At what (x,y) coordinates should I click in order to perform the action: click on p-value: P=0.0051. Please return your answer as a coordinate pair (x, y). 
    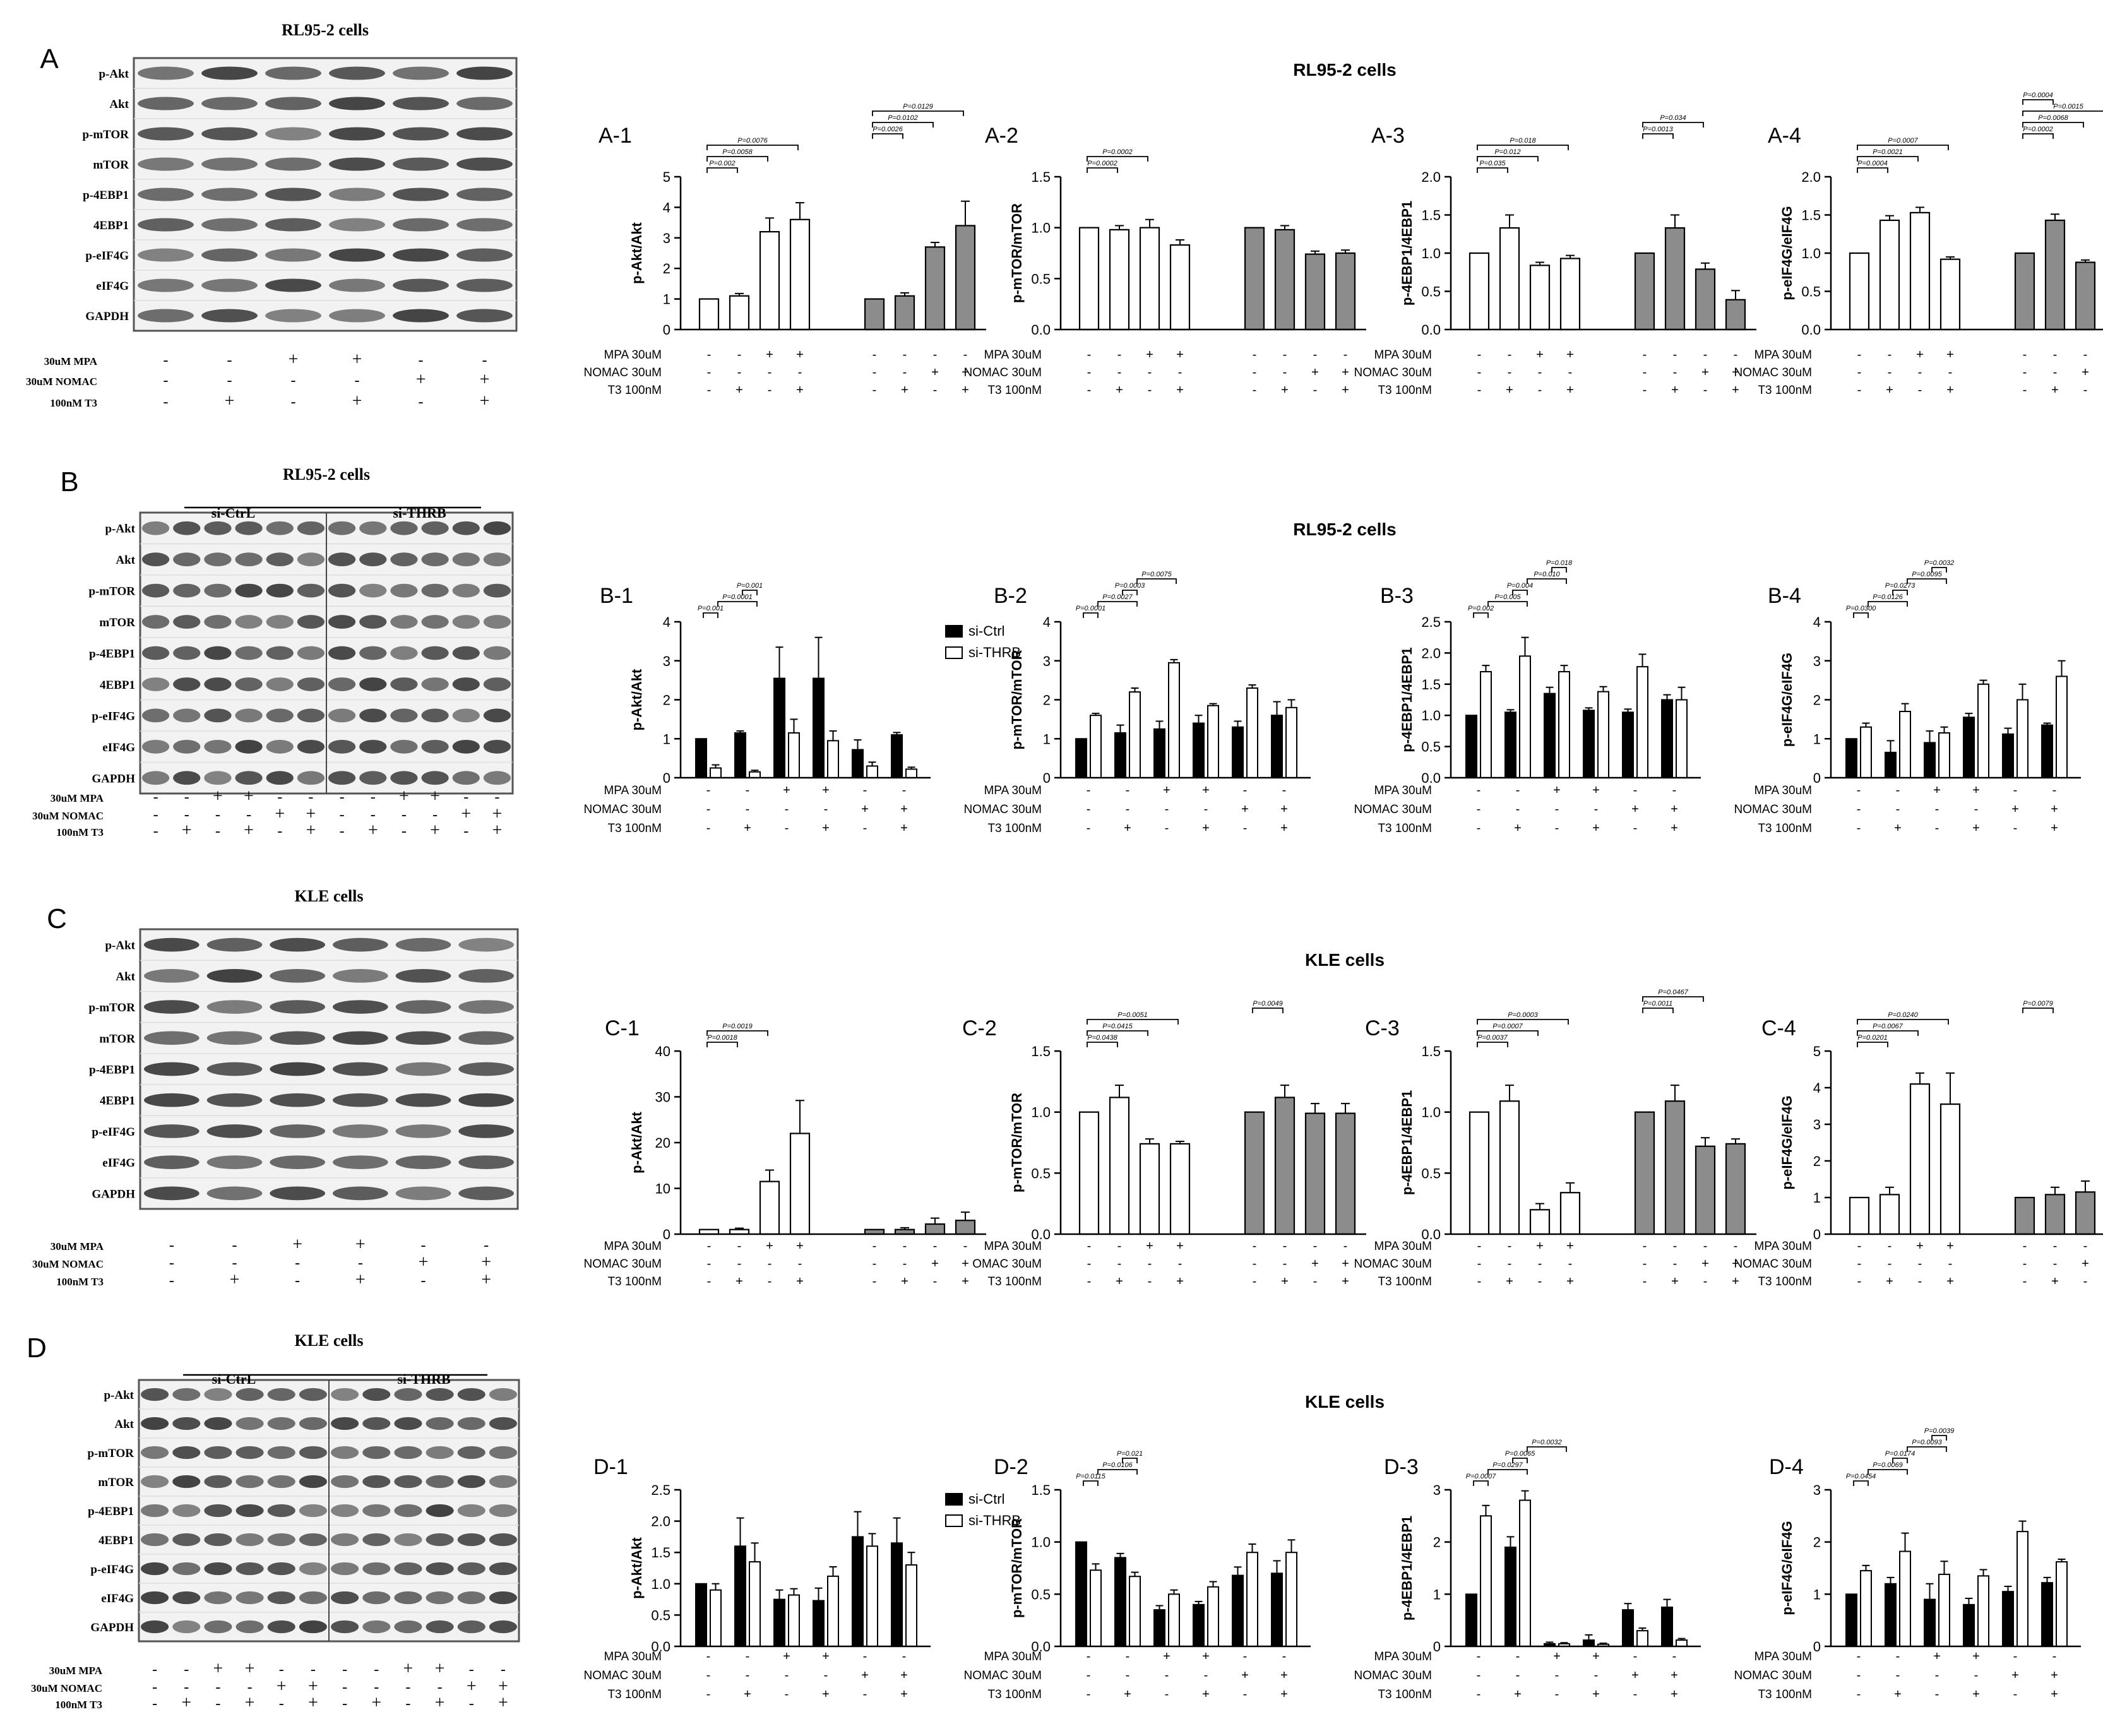
    Looking at the image, I should click on (1132, 1015).